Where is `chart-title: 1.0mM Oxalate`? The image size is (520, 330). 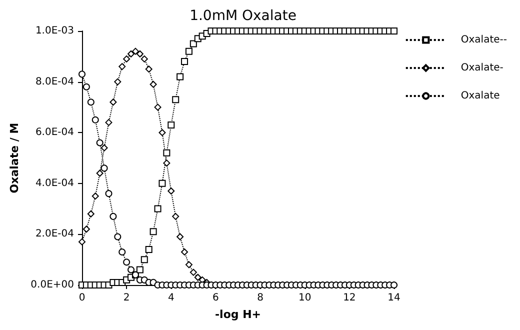
chart-title: 1.0mM Oxalate is located at coordinates (243, 16).